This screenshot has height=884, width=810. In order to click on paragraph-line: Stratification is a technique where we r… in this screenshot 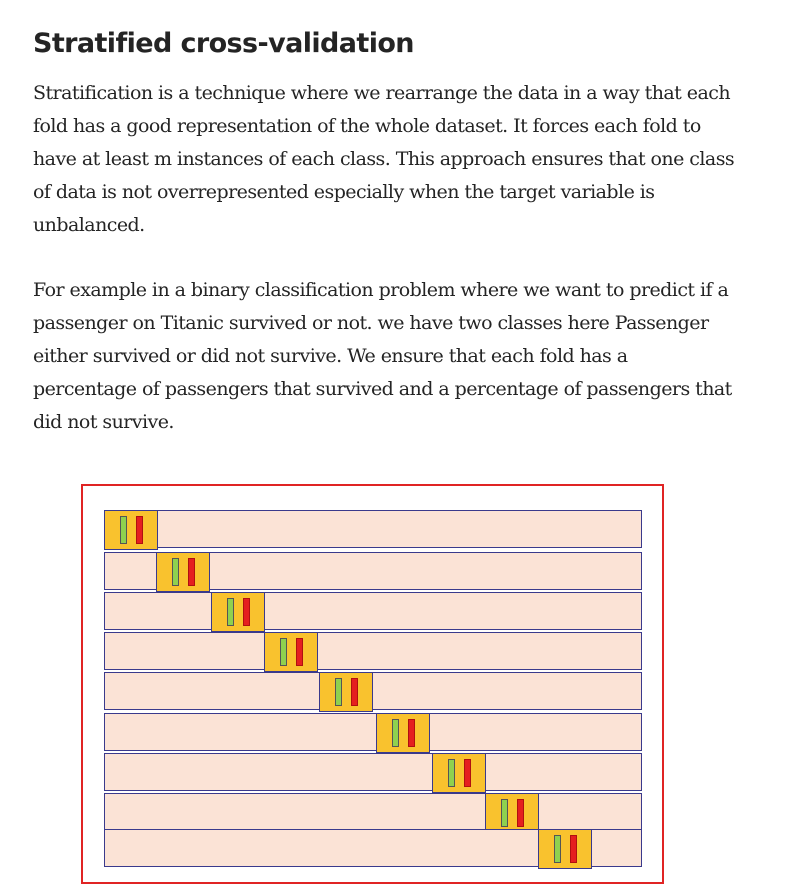, I will do `click(382, 93)`.